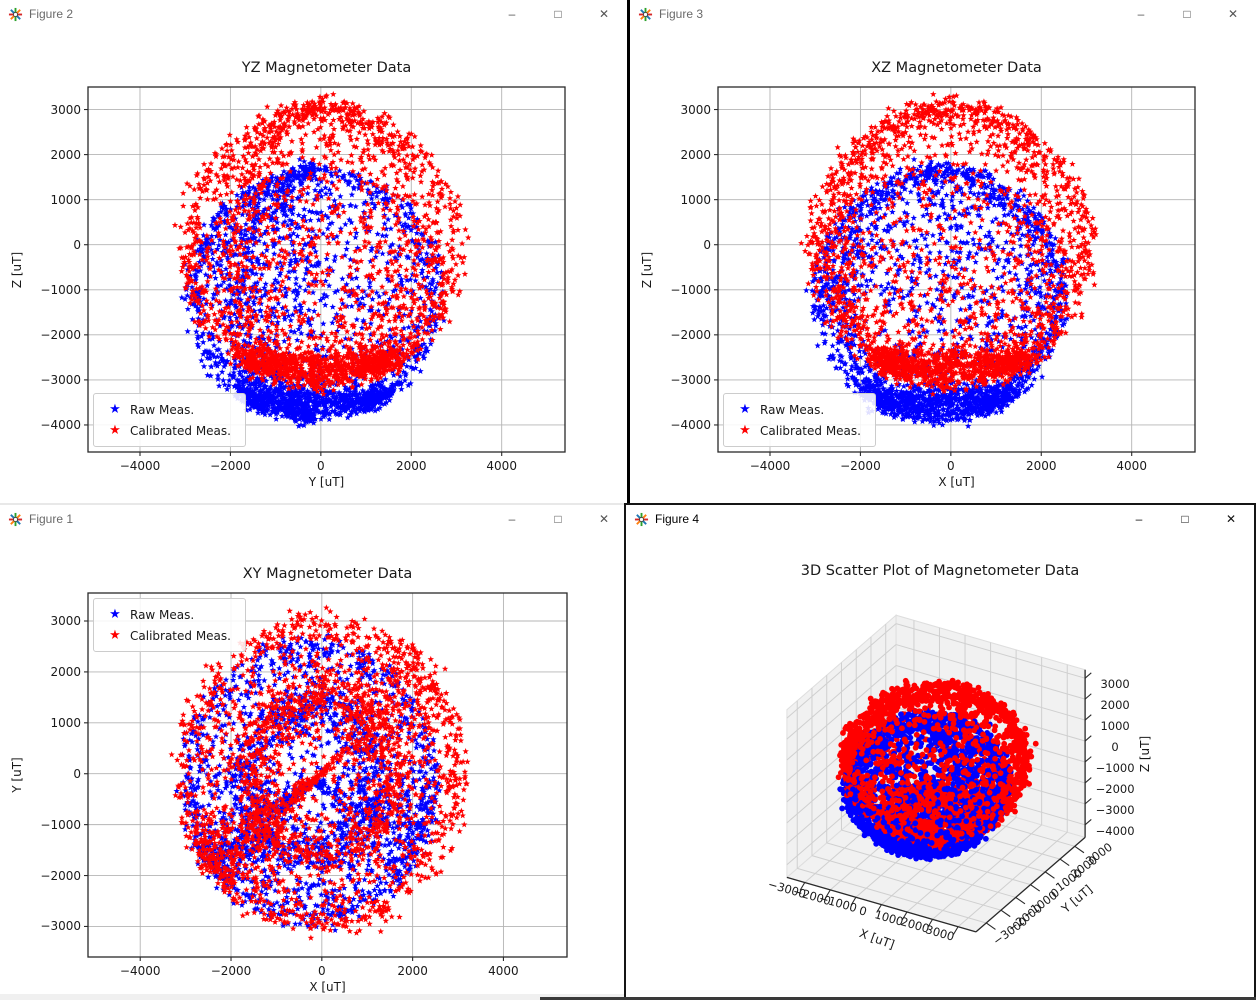 The height and width of the screenshot is (1000, 1256). What do you see at coordinates (940, 571) in the screenshot?
I see `plot-title: 3D Scatter Plot of Magnetometer Data` at bounding box center [940, 571].